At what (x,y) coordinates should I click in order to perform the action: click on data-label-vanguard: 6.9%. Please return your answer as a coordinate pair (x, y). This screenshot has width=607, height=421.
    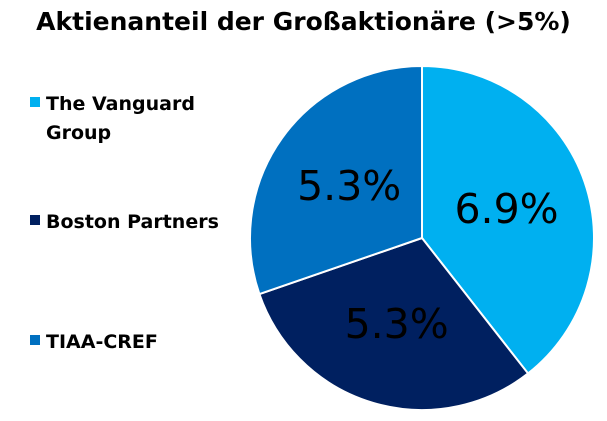
    Looking at the image, I should click on (506, 209).